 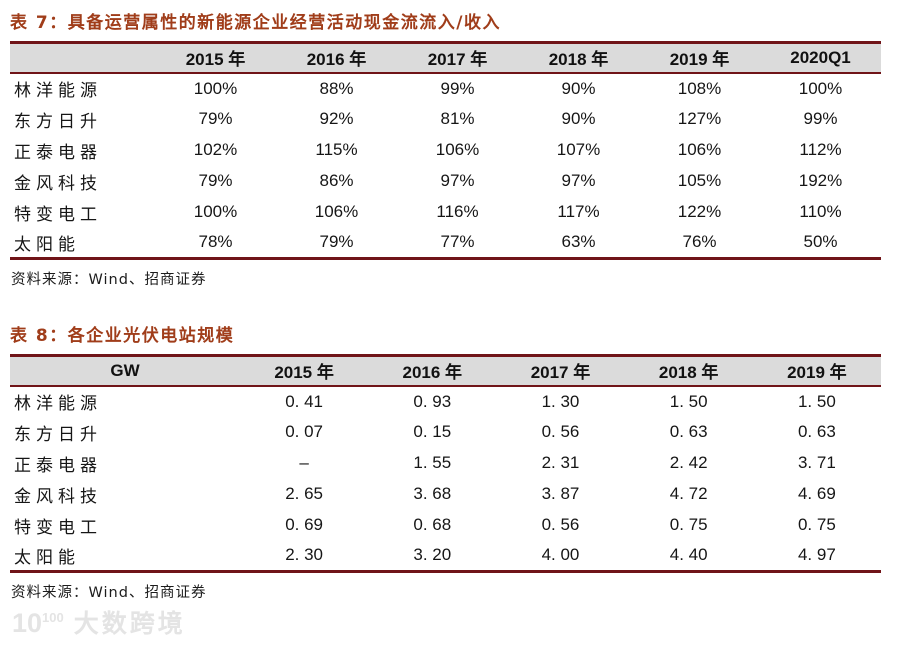 I want to click on table-row: 林洋能源 0. 41 0. 93 1. 30 1. 50 1. 50, so click(x=445, y=401).